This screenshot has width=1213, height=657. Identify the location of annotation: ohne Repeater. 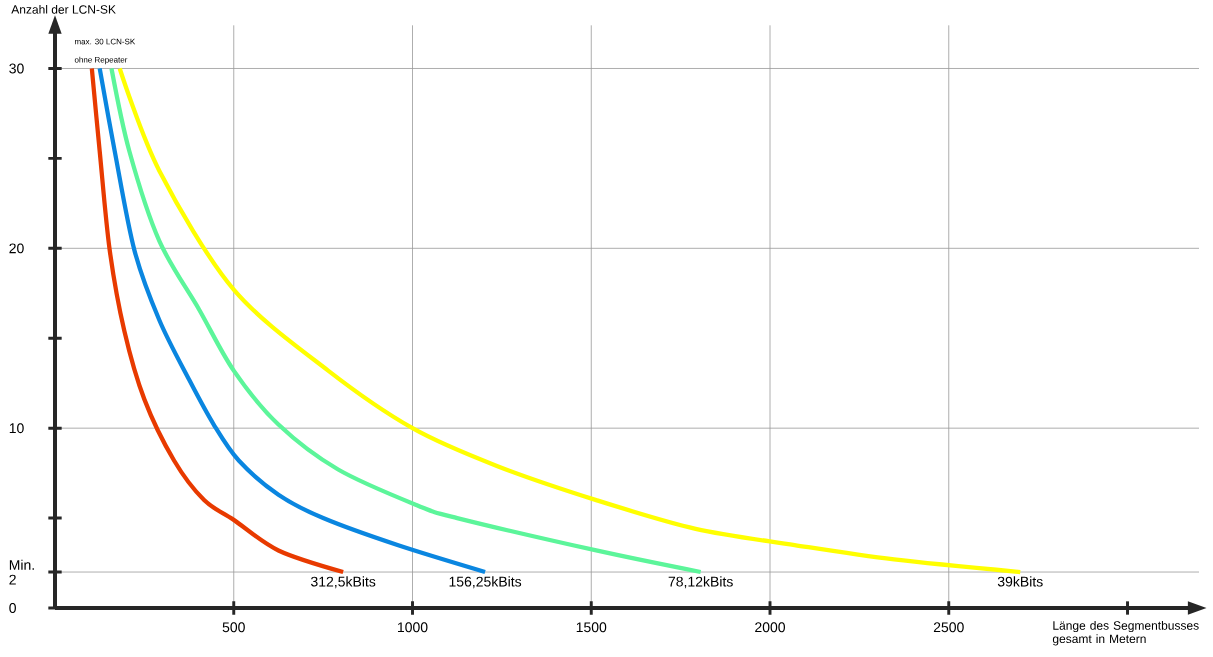
(101, 60).